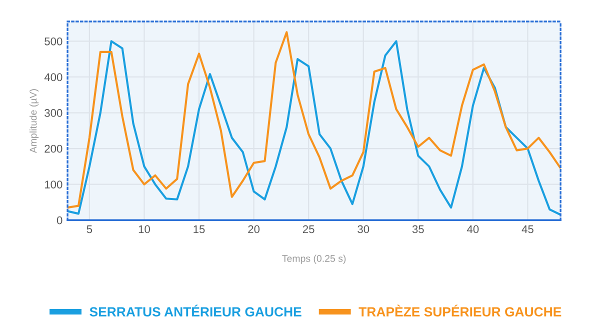 This screenshot has width=614, height=331. What do you see at coordinates (144, 229) in the screenshot?
I see `x-tick-label: 10` at bounding box center [144, 229].